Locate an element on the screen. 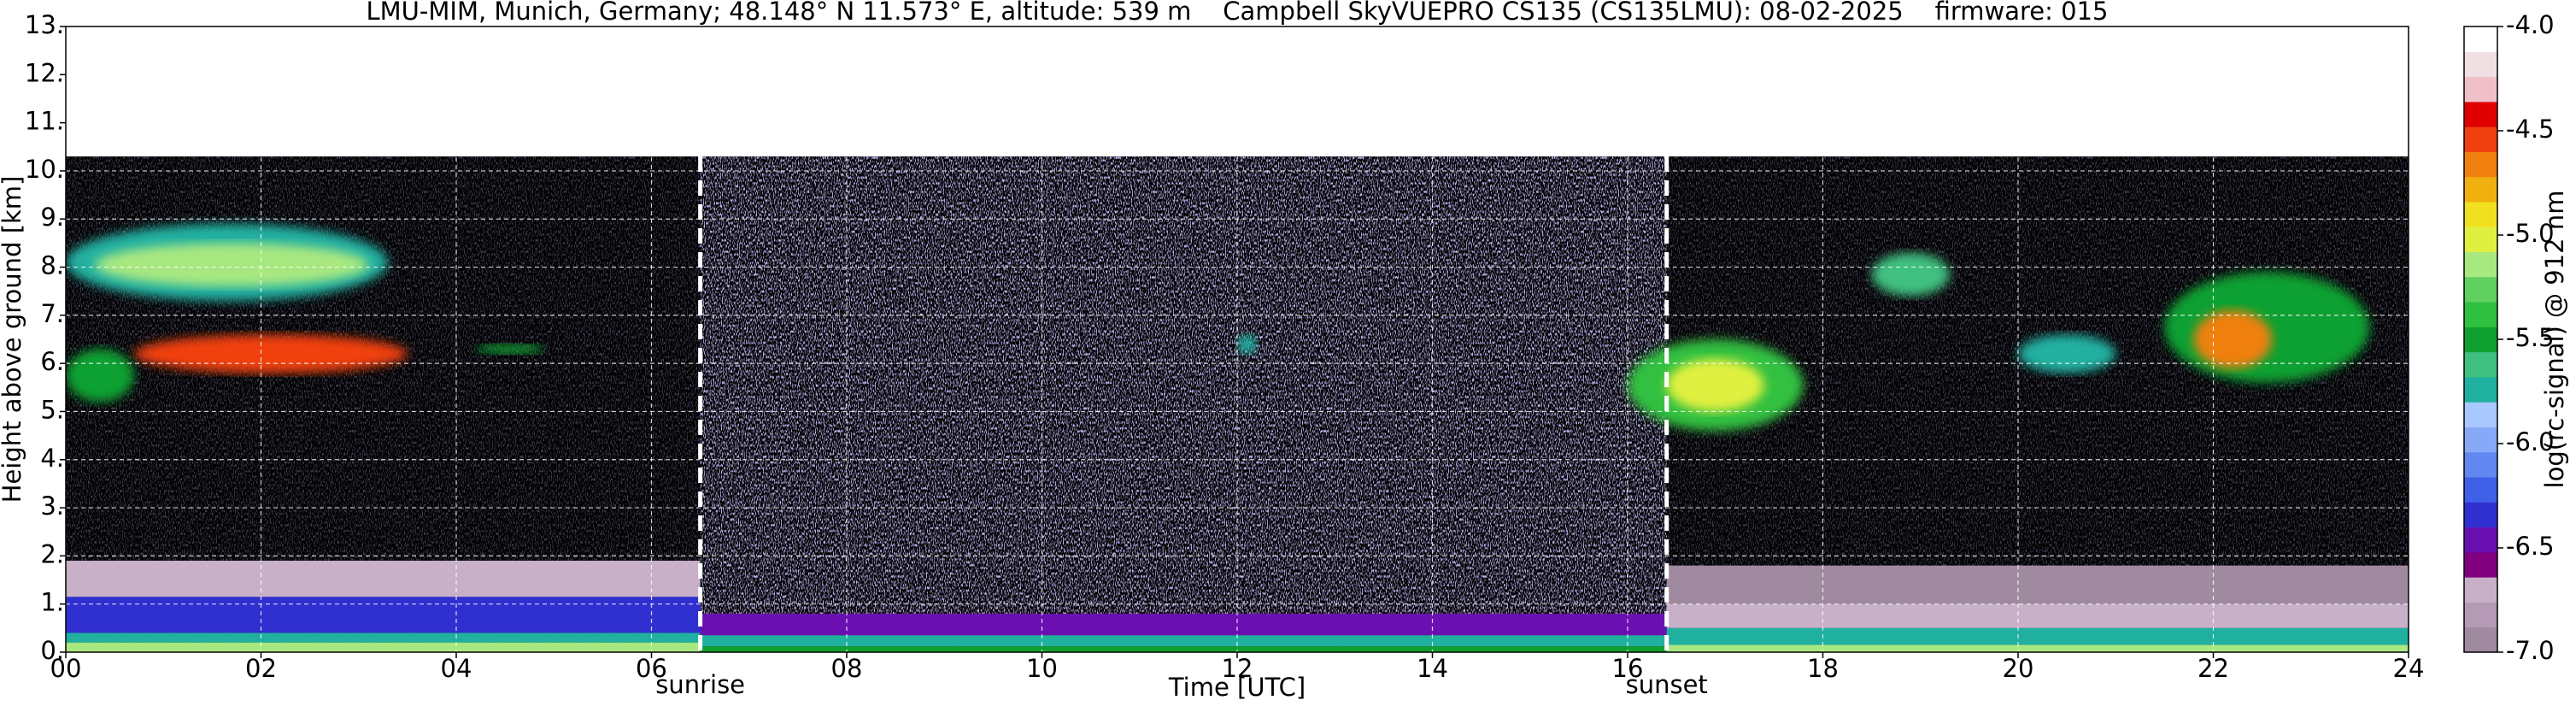  colorbar-tick-label: -4.5 is located at coordinates (2530, 129).